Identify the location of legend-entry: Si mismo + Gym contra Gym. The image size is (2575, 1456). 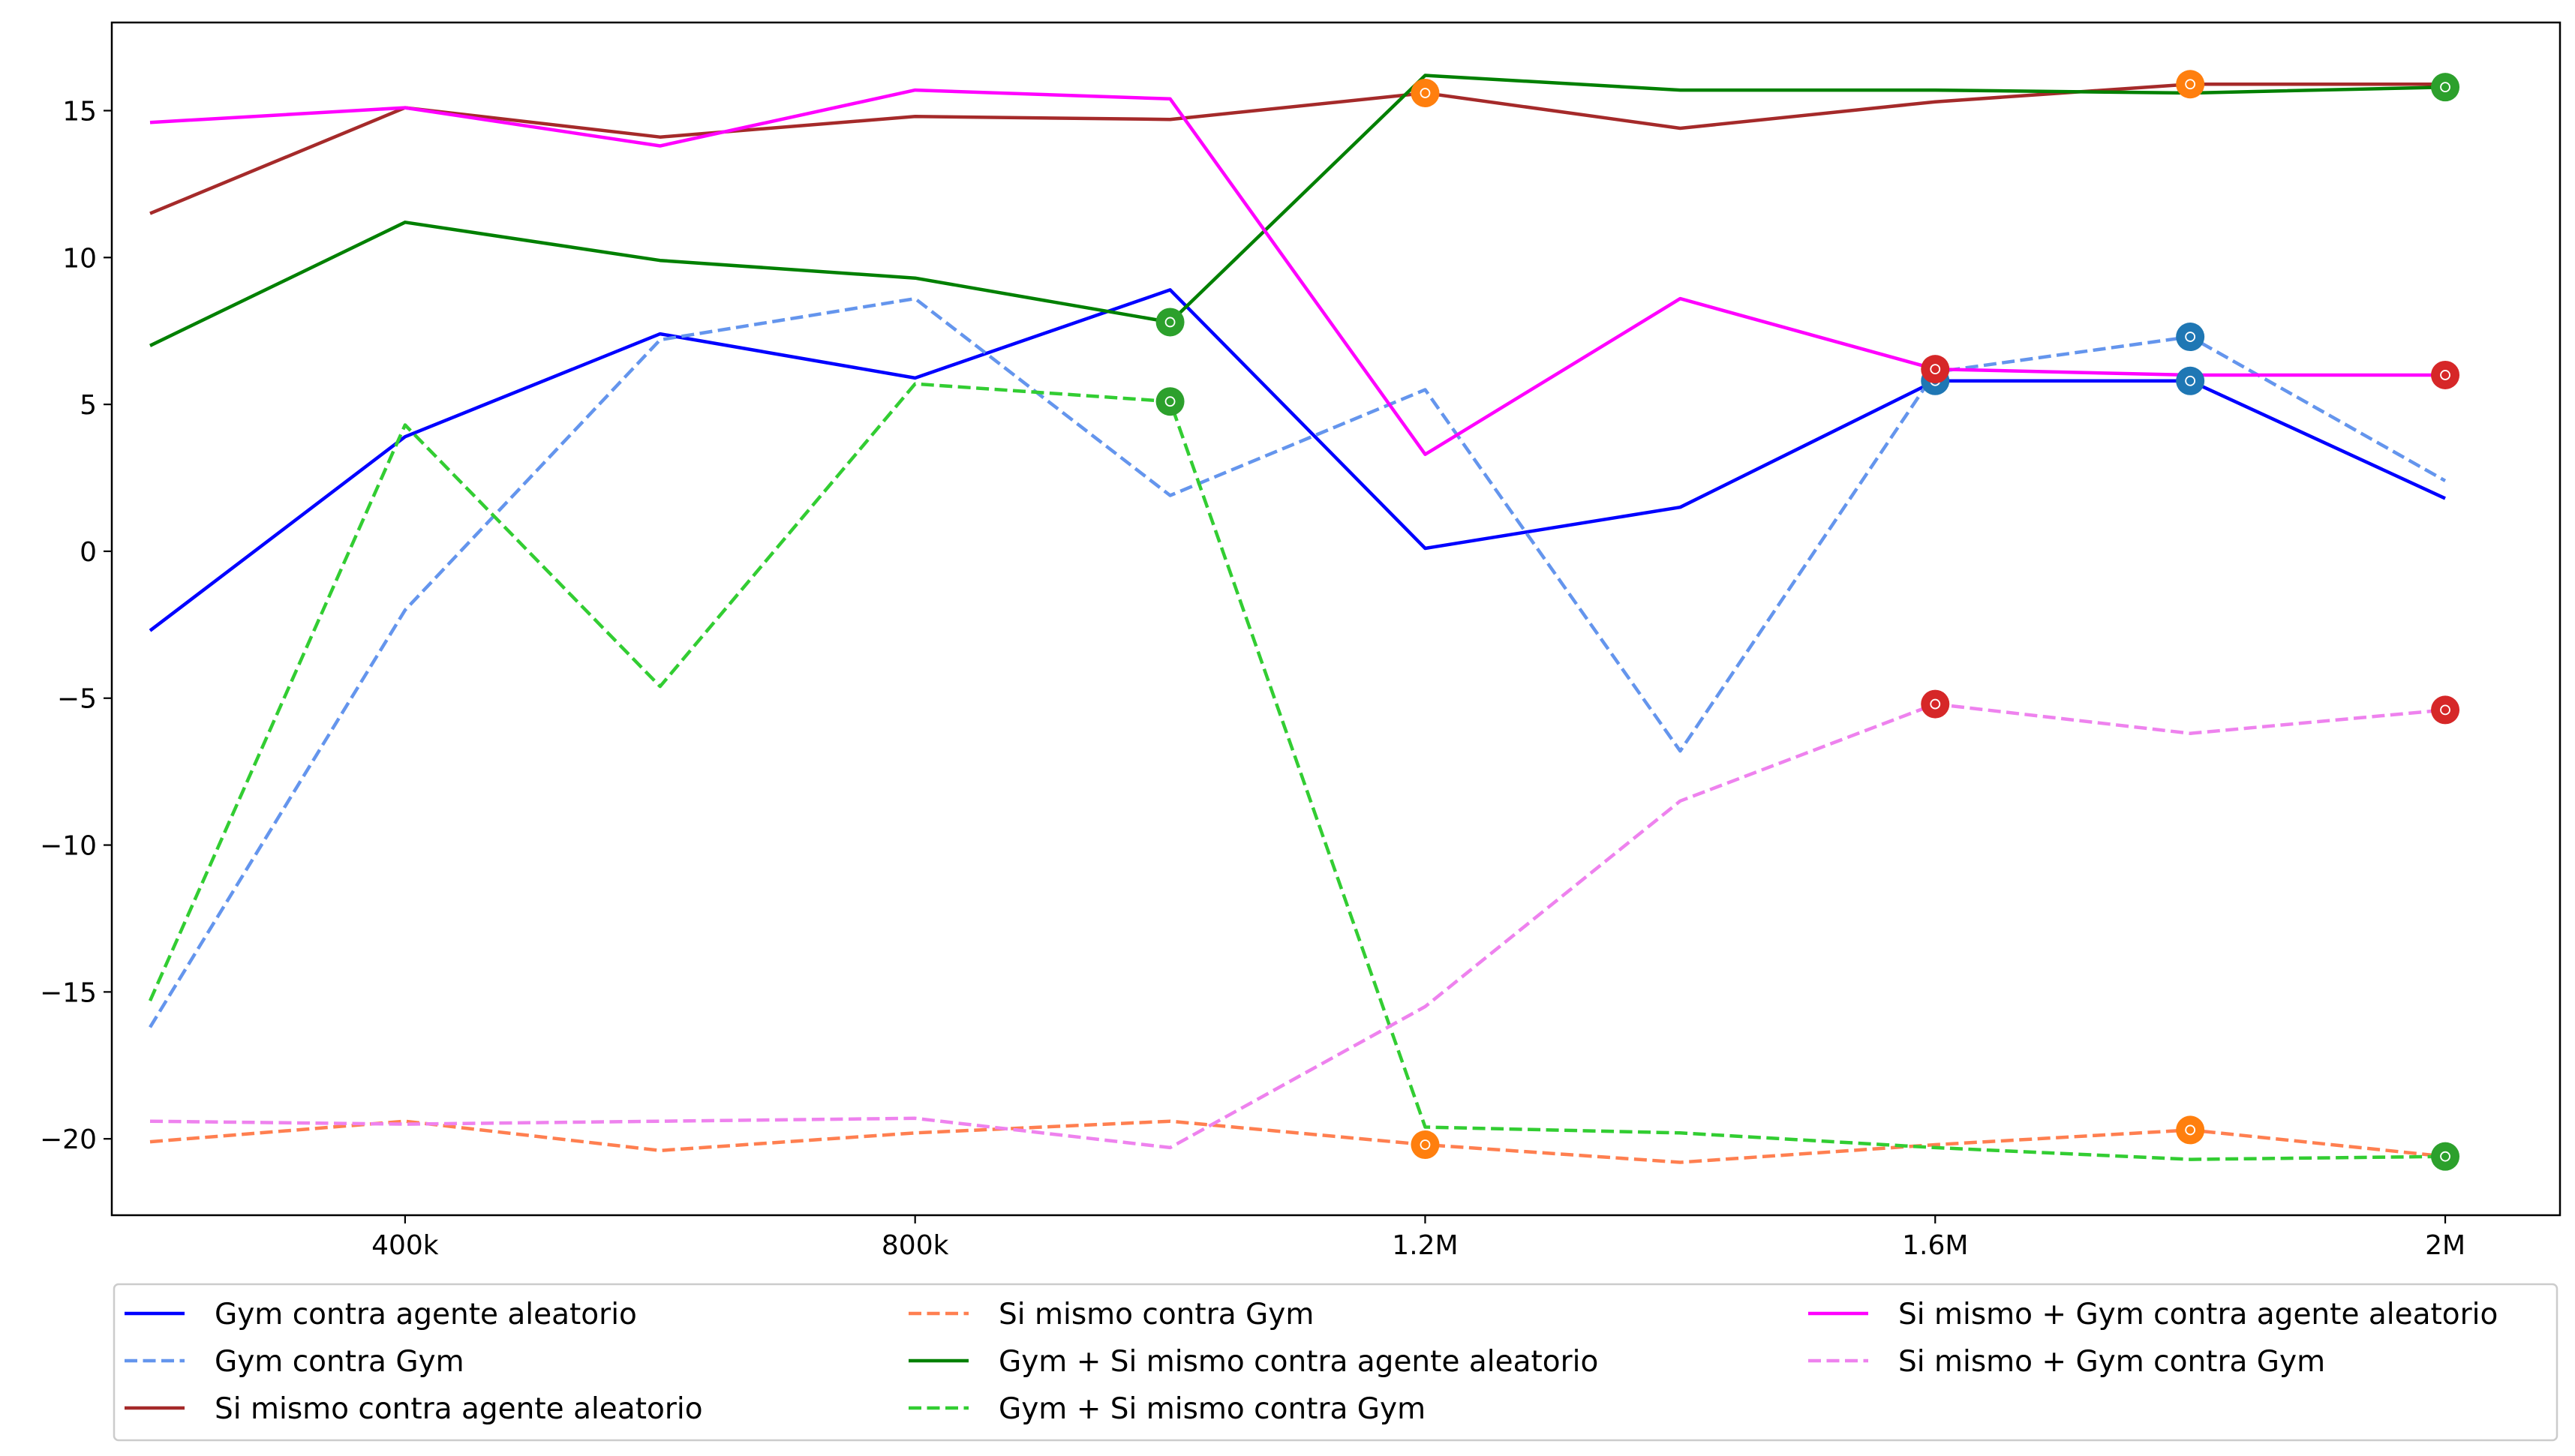
(2066, 1362).